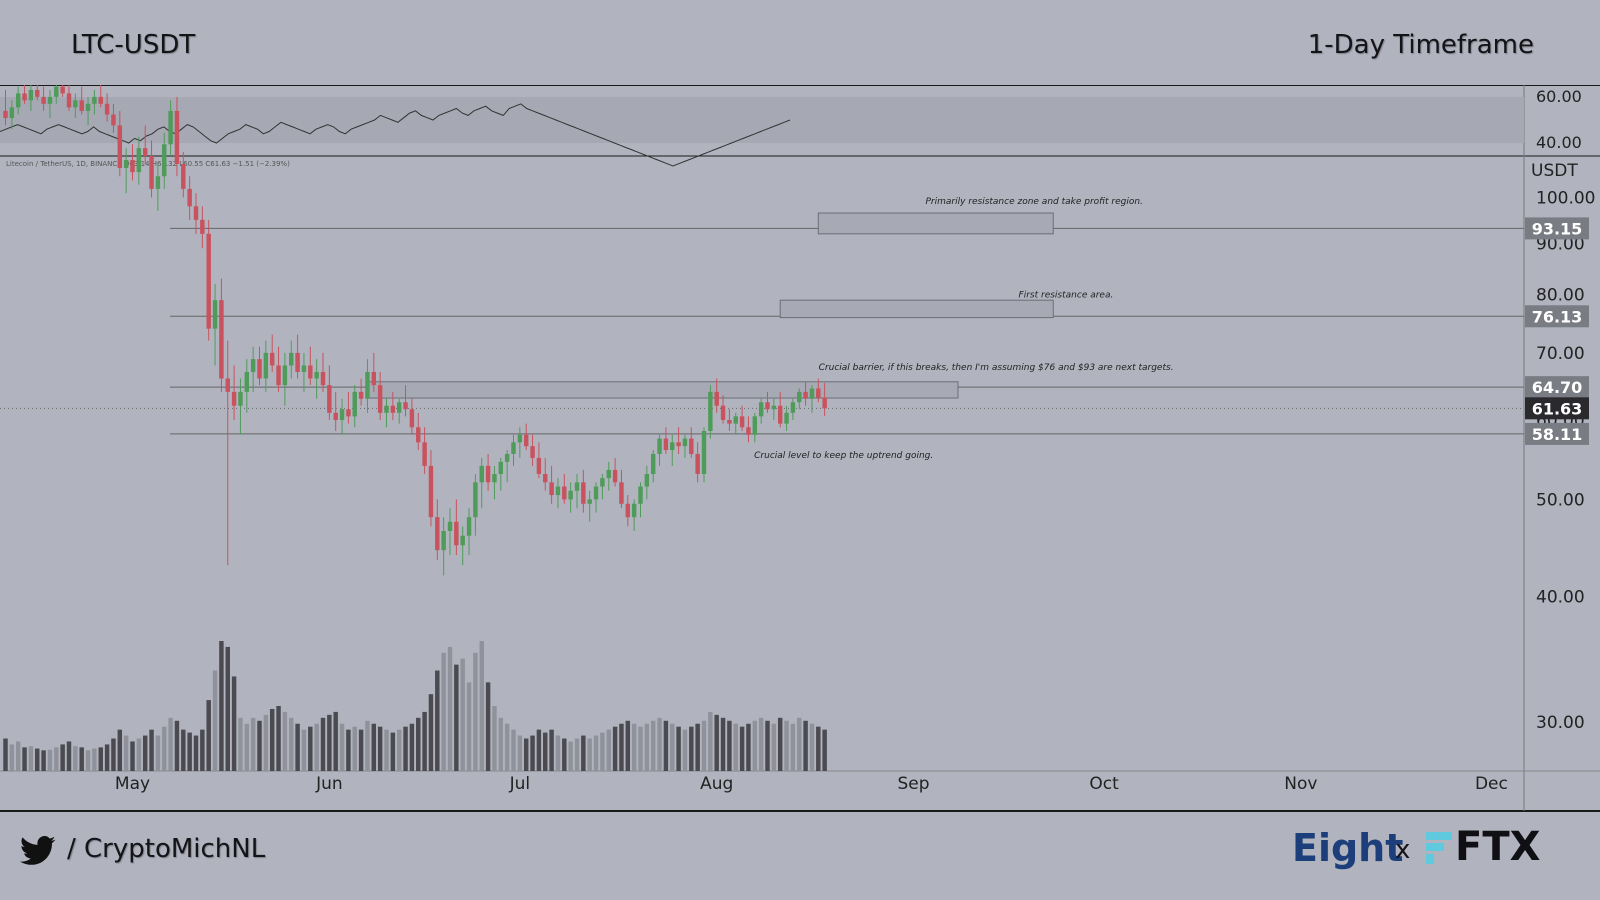 The width and height of the screenshot is (1600, 900). What do you see at coordinates (395, 135) in the screenshot?
I see `rsi-line` at bounding box center [395, 135].